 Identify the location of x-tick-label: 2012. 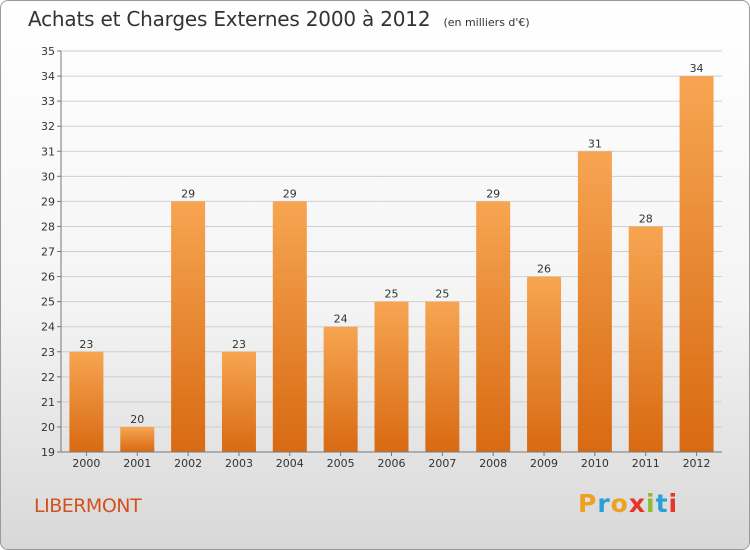
(697, 463).